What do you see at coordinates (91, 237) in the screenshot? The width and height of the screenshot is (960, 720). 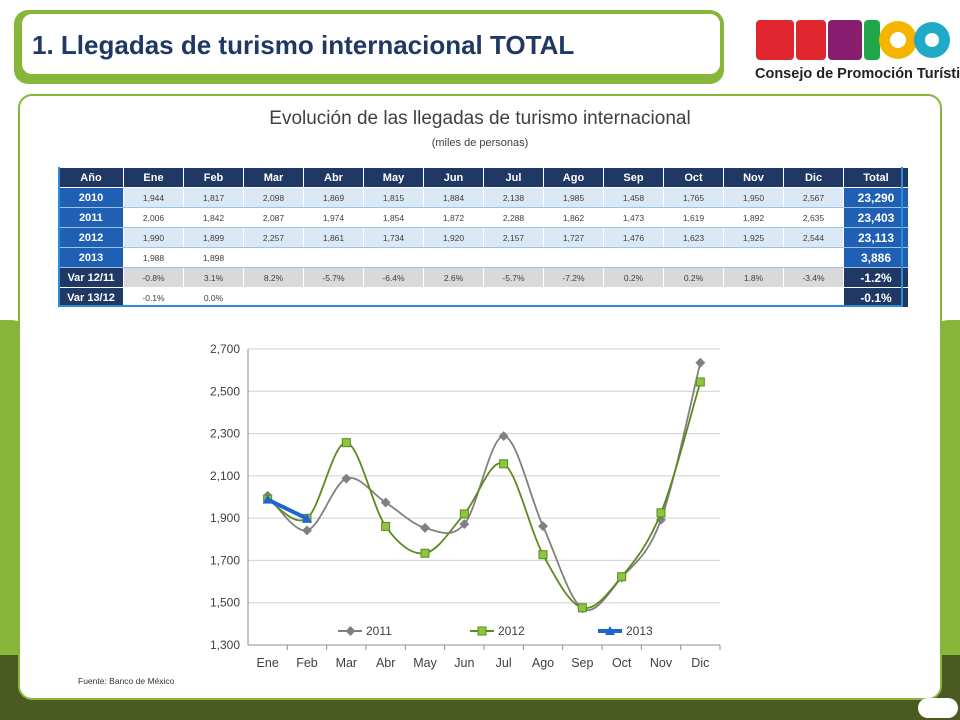 I see `row-label: 2012` at bounding box center [91, 237].